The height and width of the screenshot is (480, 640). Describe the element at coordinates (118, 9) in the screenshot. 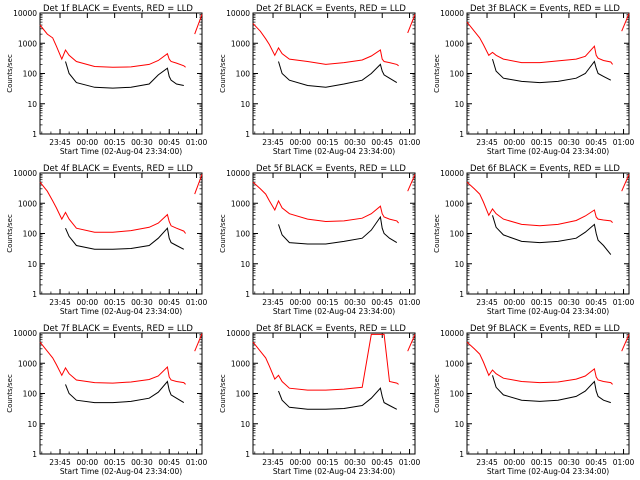

I see `panel-title: Det 1f BLACK = Events, RED = LLD` at that location.